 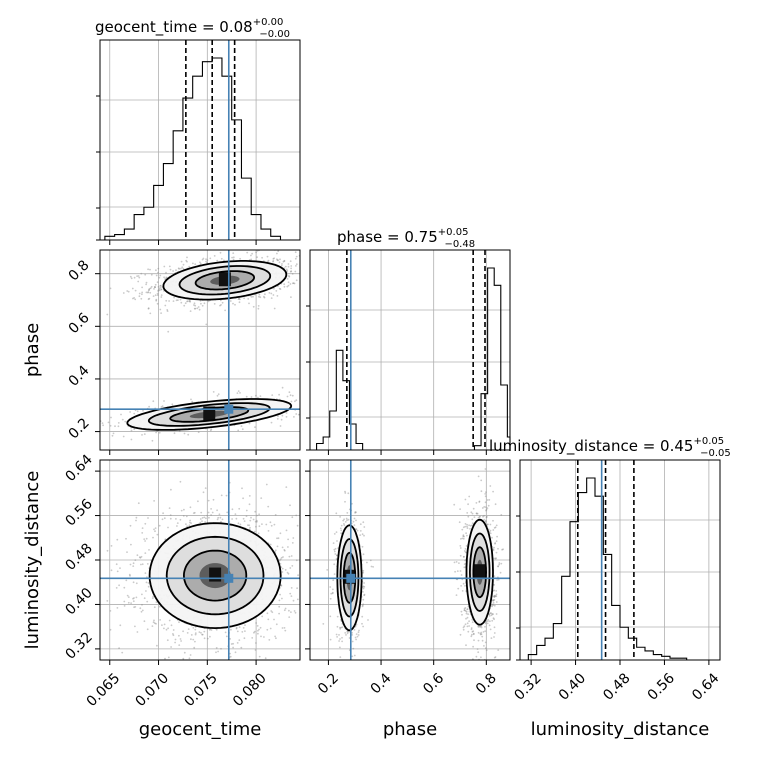 I want to click on x-tick-label: 0.32, so click(x=527, y=686).